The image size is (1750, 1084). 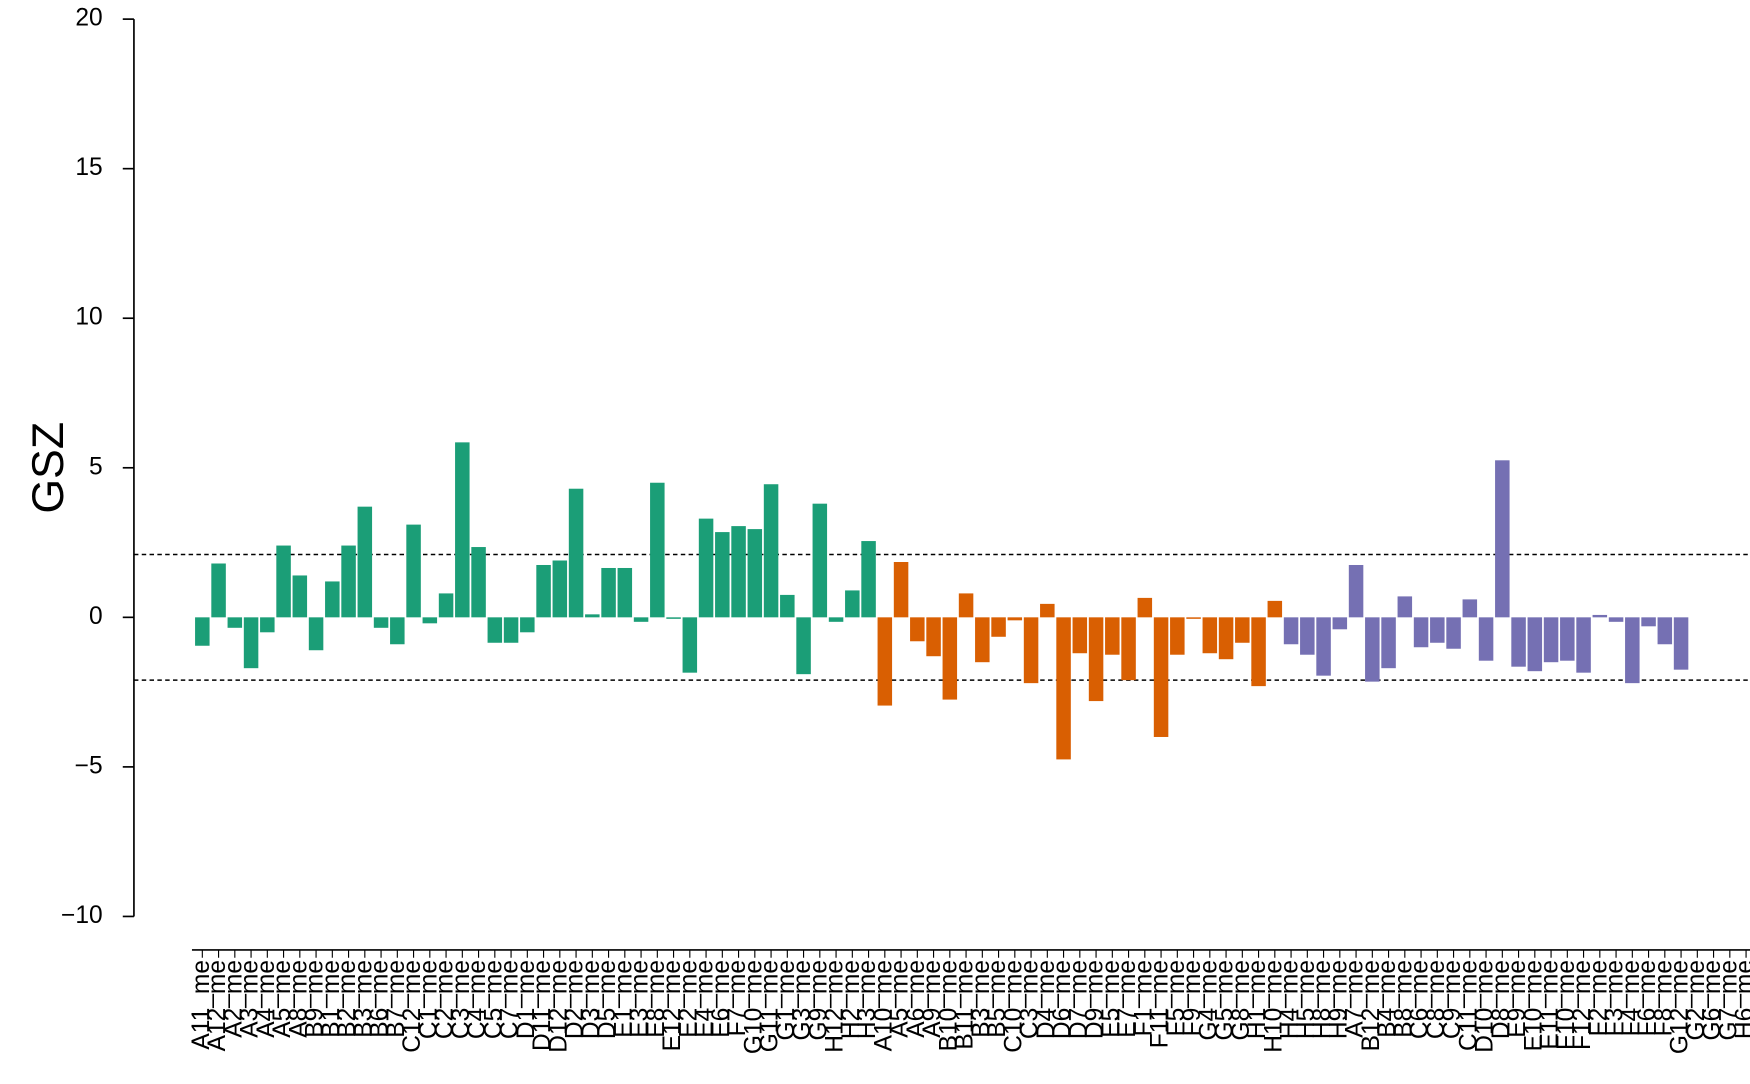 I want to click on x-tick-label: F6_me, so click(x=1647, y=998).